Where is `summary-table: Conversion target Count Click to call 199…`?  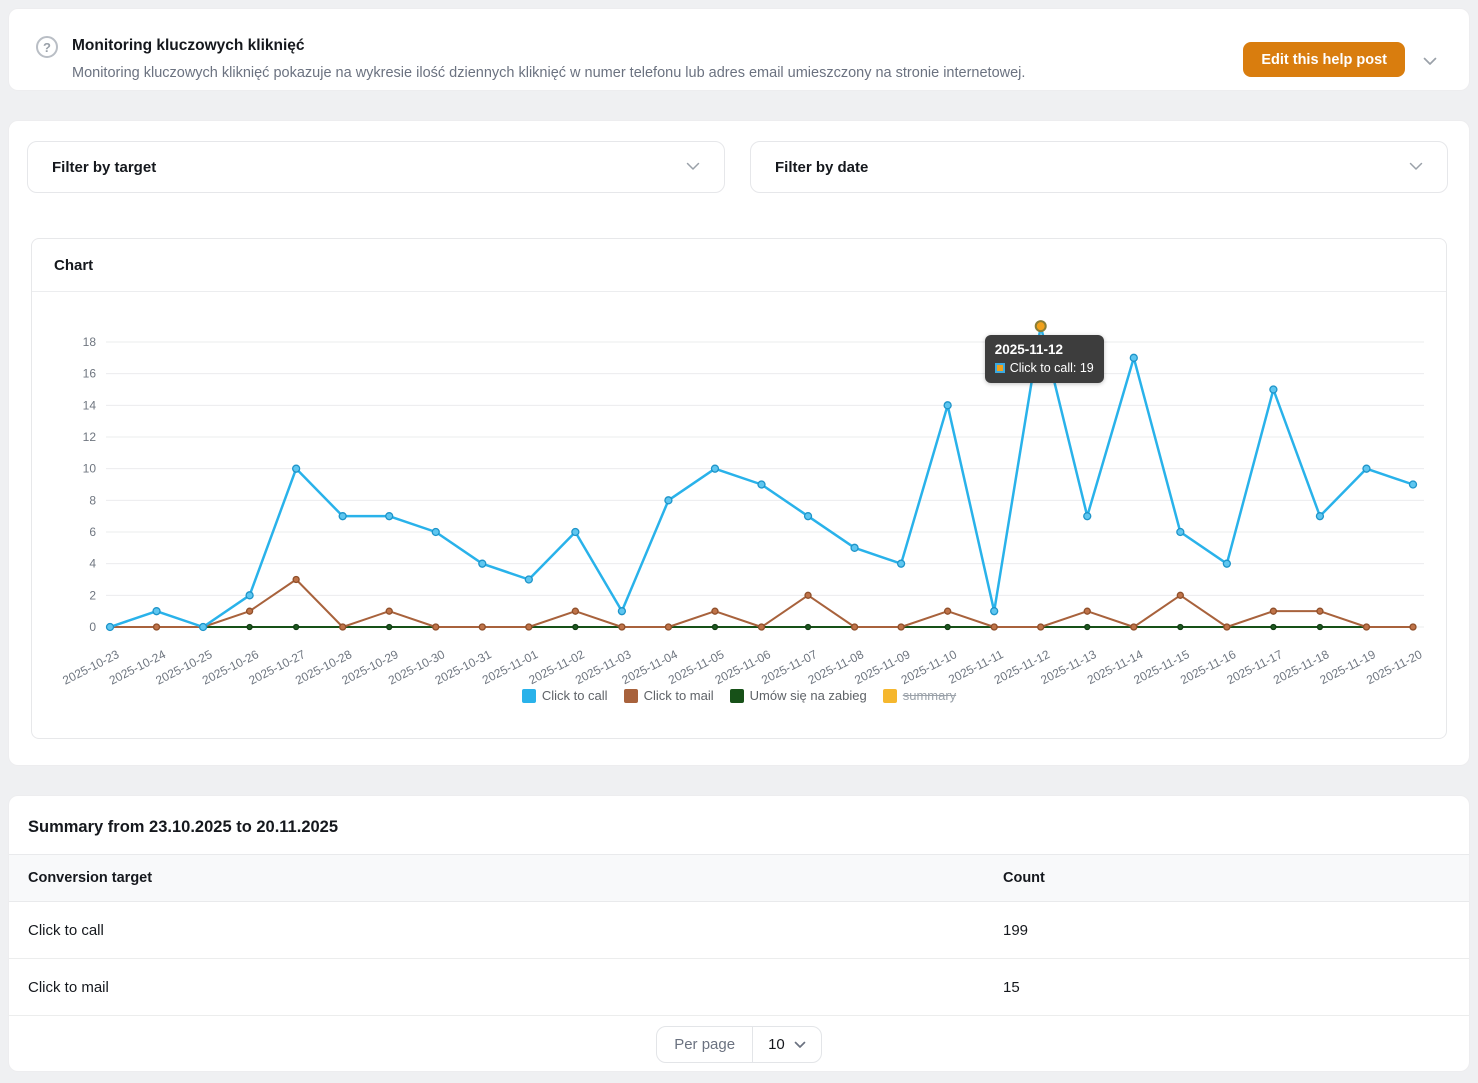
summary-table: Conversion target Count Click to call 199… is located at coordinates (739, 935).